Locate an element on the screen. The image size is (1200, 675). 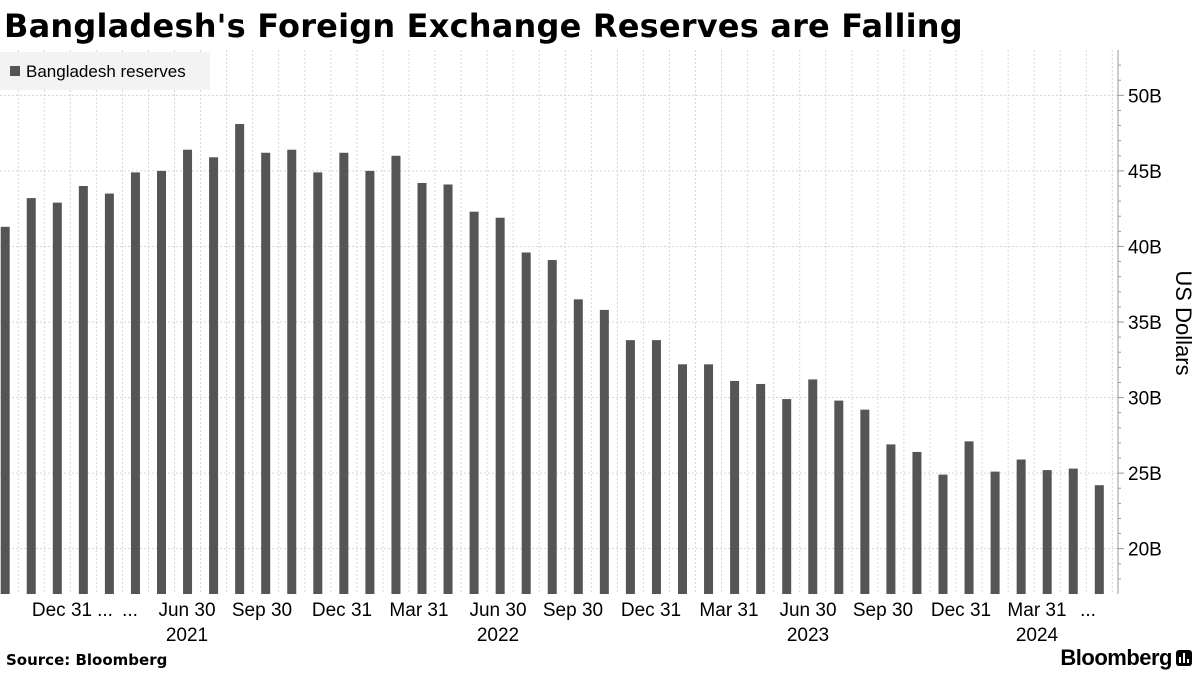
y-tick-label: 30B is located at coordinates (1145, 399).